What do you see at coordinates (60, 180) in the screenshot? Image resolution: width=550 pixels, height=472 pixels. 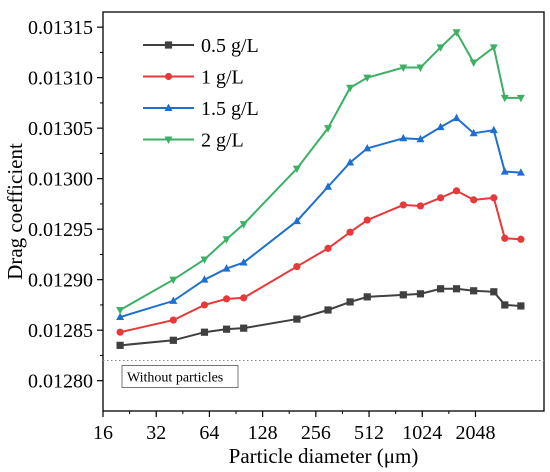 I see `y-tick-label: 0.01300` at bounding box center [60, 180].